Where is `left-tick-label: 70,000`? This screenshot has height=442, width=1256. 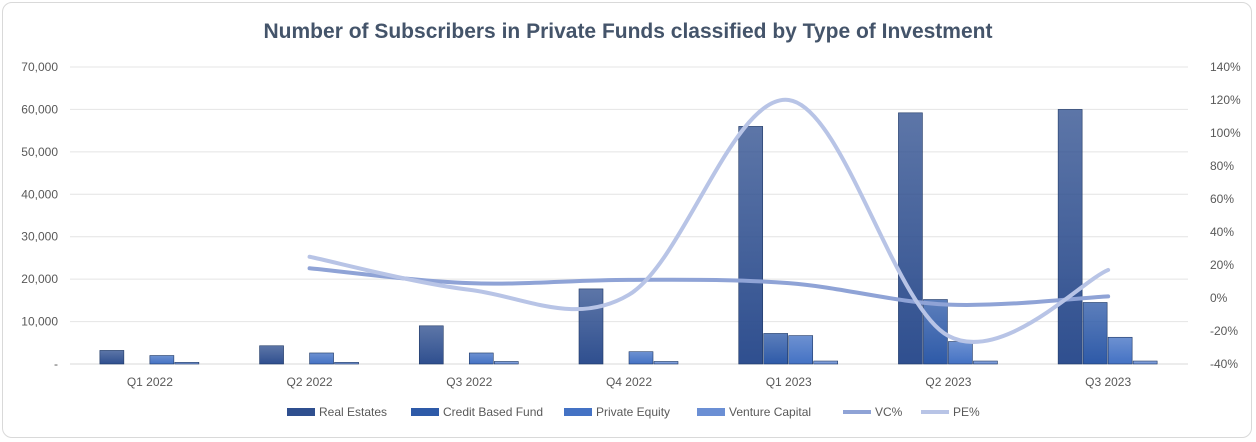
left-tick-label: 70,000 is located at coordinates (39, 67).